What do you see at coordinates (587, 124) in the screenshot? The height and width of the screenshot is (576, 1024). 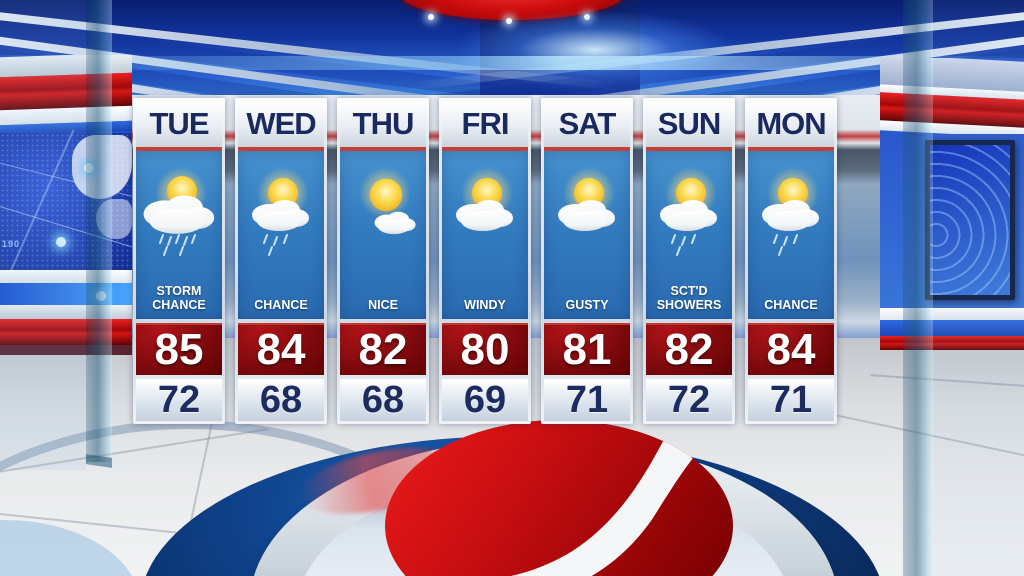 I see `day-label: SAT` at bounding box center [587, 124].